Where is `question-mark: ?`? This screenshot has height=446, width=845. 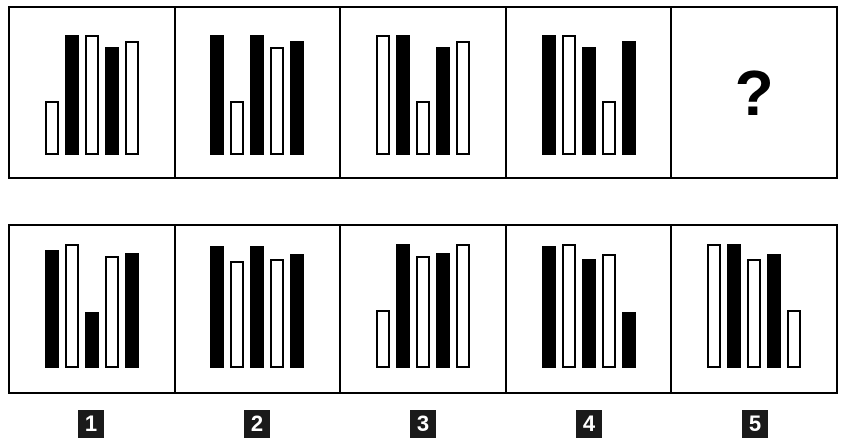
question-mark: ? is located at coordinates (754, 92).